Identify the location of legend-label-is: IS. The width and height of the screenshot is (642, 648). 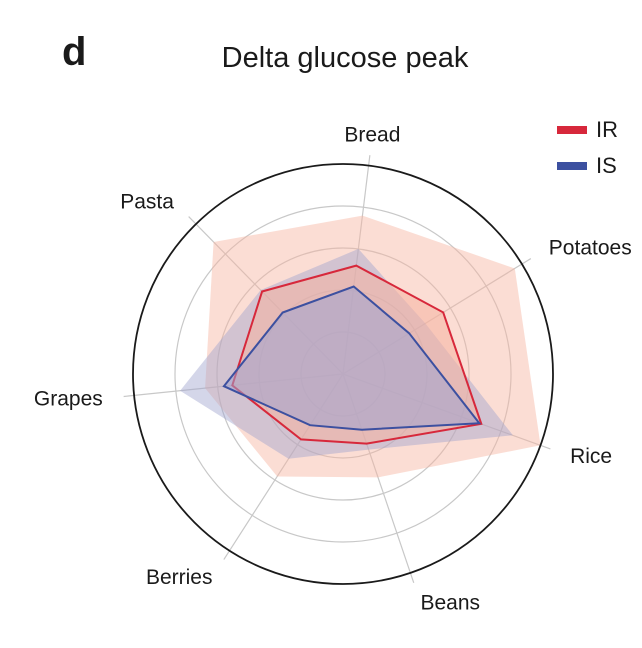
(606, 165).